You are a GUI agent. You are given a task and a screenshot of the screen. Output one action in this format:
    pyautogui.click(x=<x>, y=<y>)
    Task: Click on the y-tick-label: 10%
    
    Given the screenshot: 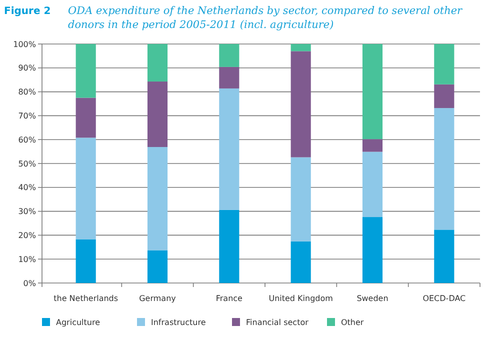 What is the action you would take?
    pyautogui.click(x=27, y=259)
    